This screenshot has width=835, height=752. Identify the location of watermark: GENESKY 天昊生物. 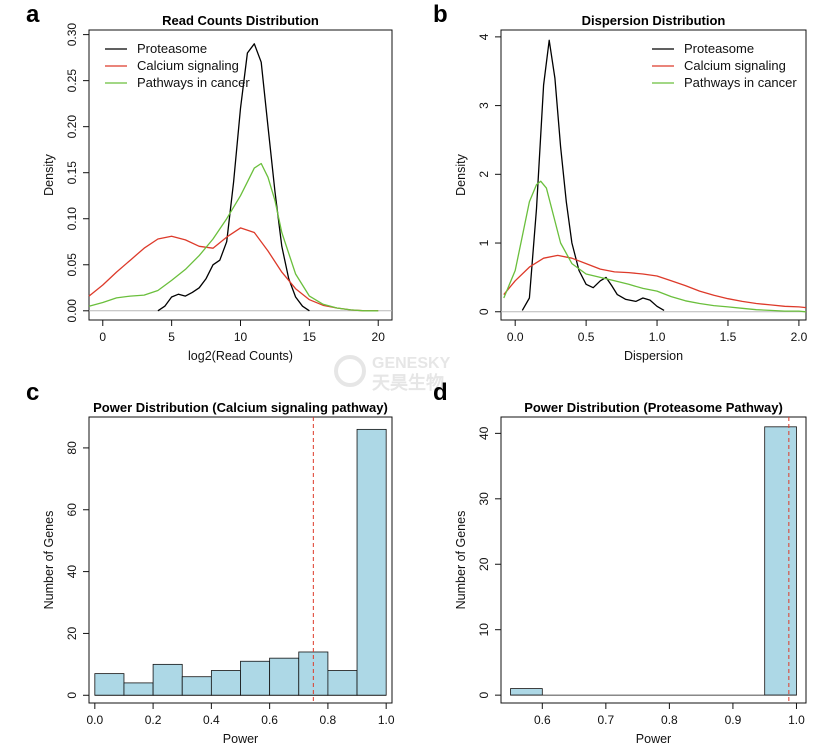
(392, 374).